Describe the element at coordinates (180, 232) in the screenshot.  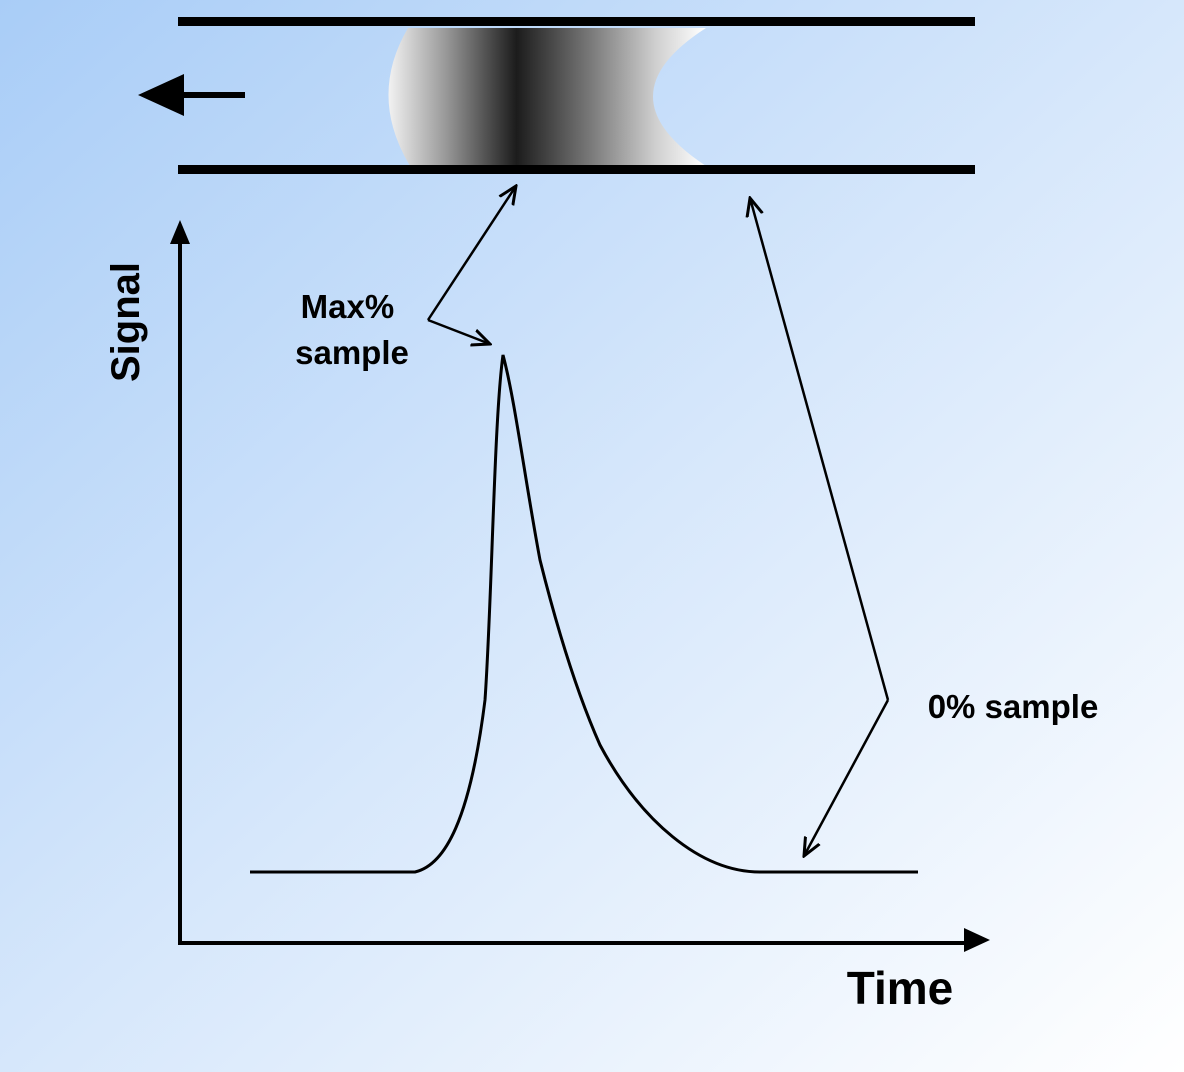
I see `y-axis-arrowhead` at that location.